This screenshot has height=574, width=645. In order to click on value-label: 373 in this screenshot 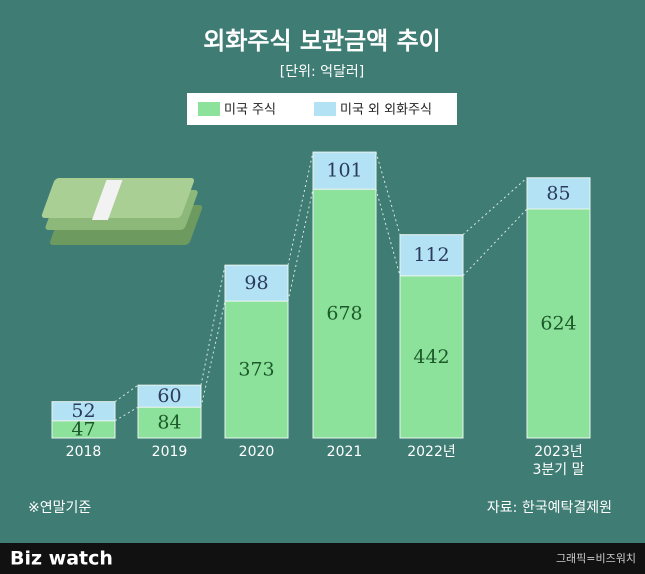, I will do `click(256, 370)`.